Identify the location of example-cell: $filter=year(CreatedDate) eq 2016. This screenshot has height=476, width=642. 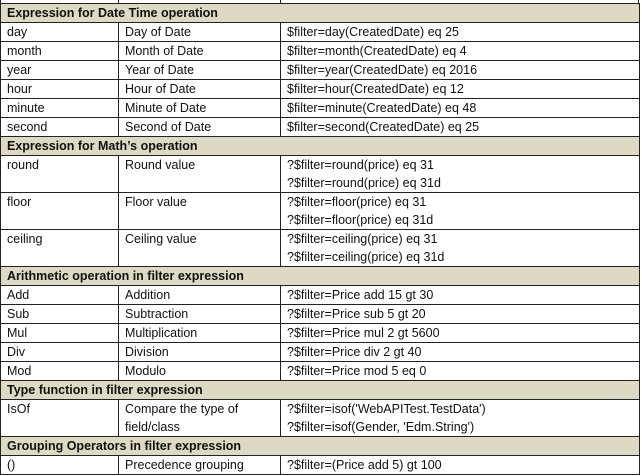
(460, 70).